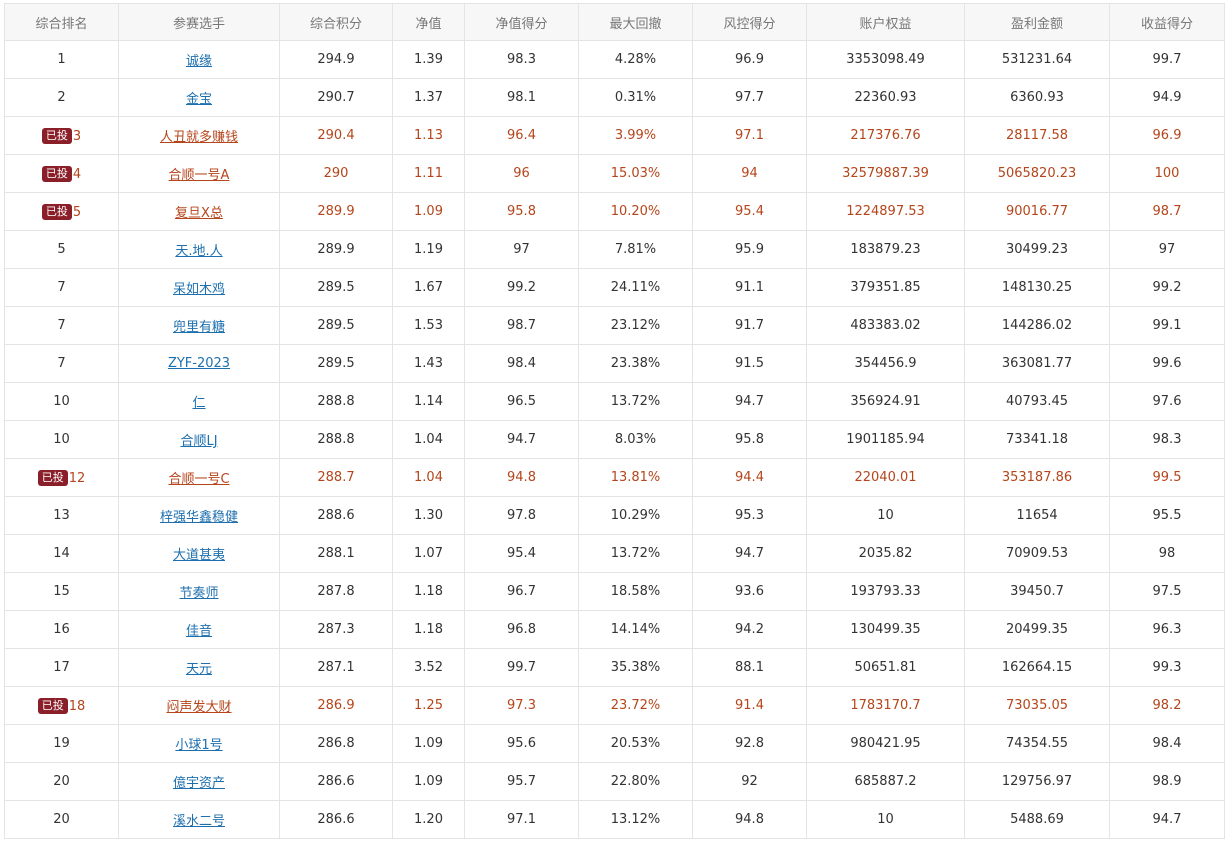 The image size is (1227, 843). Describe the element at coordinates (198, 61) in the screenshot. I see `player-link: 诚缘` at that location.